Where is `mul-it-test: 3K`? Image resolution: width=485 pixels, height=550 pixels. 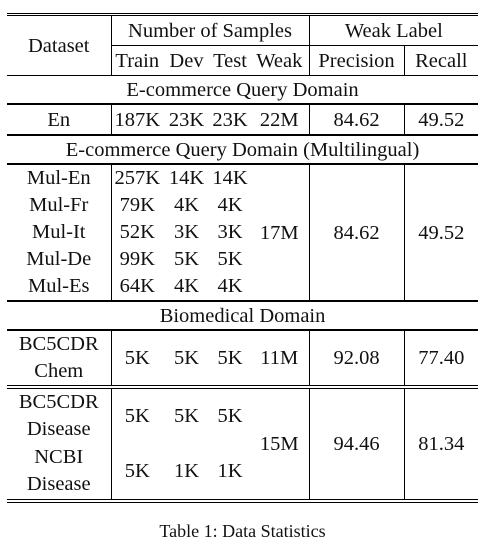 mul-it-test: 3K is located at coordinates (230, 232).